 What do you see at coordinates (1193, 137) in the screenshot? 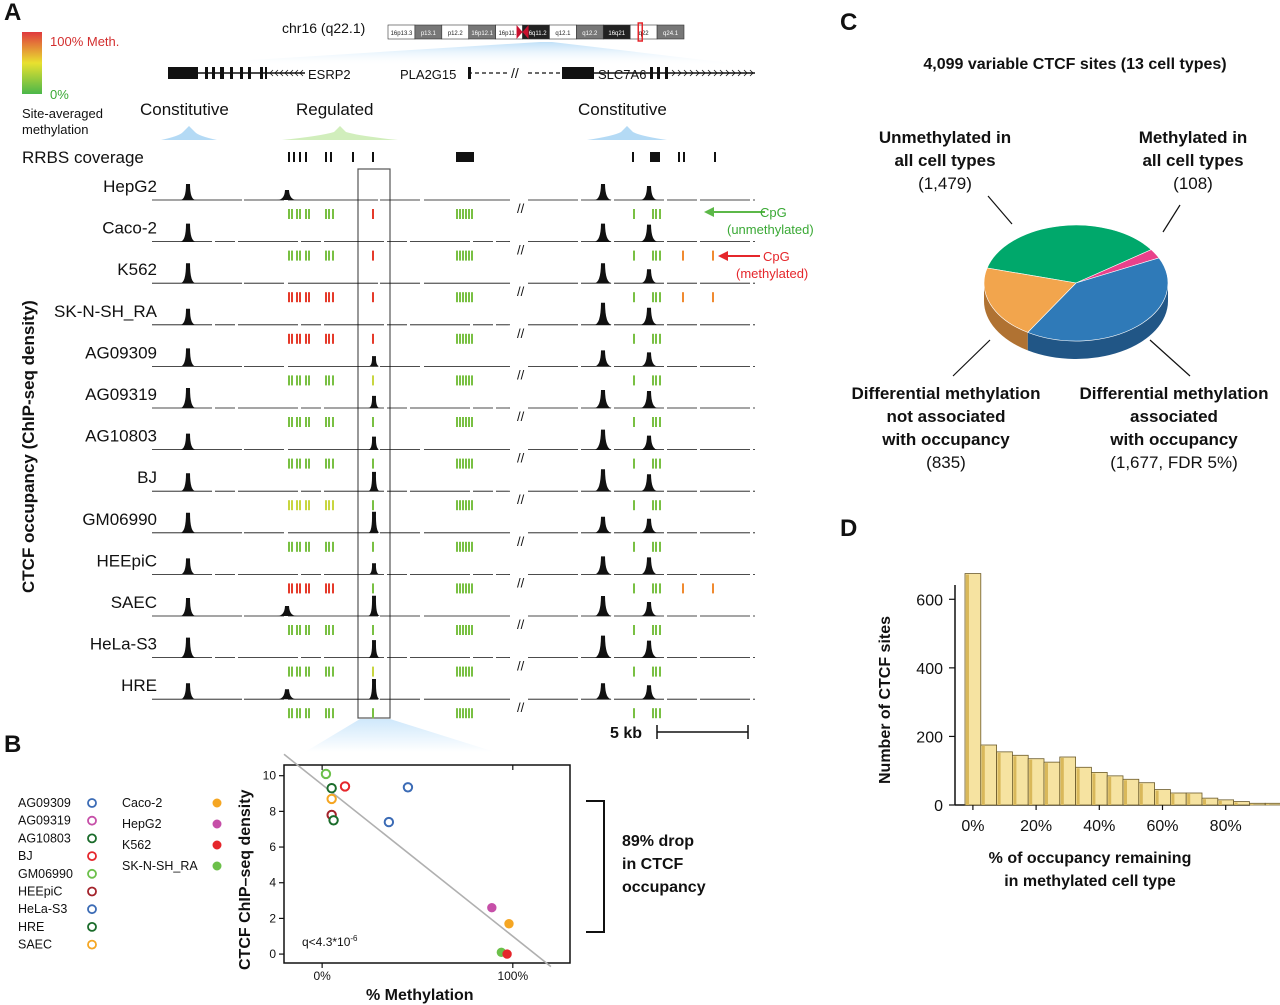
I see `pie-label-line: Methylated in` at bounding box center [1193, 137].